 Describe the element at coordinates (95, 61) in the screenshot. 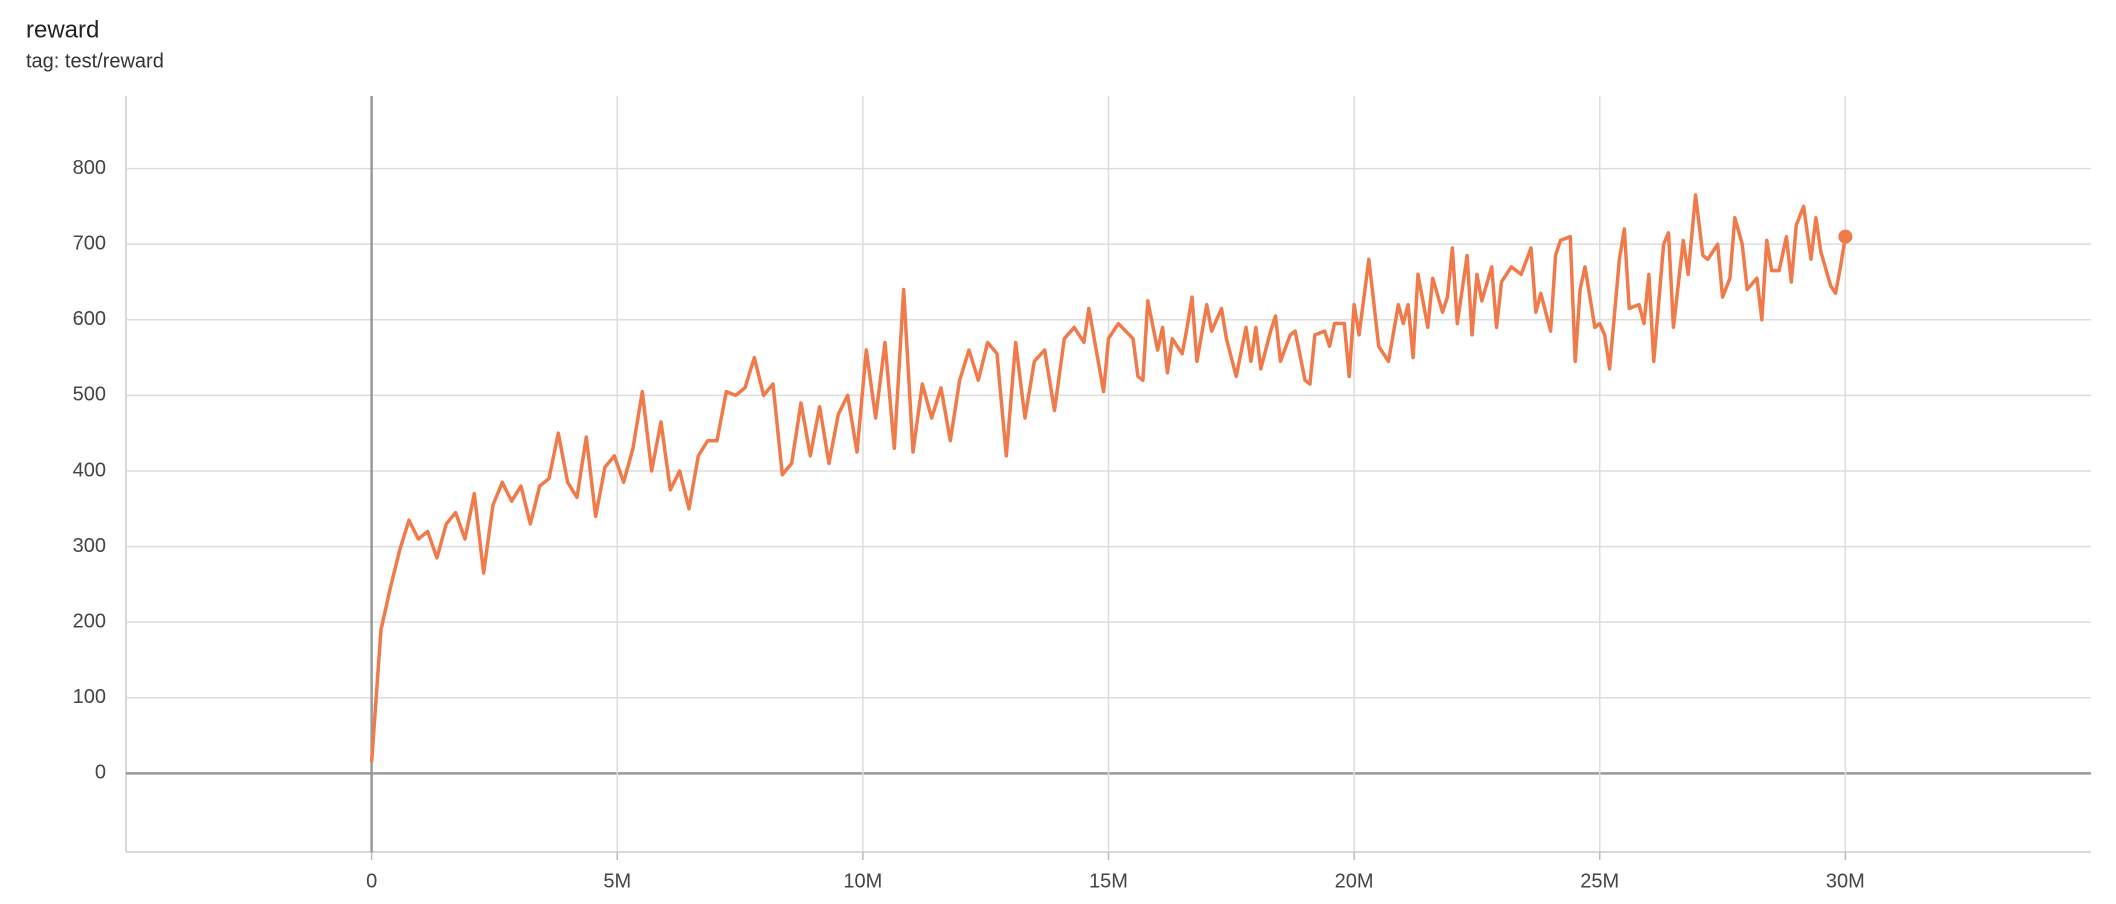

I see `chart-subtitle: tag: test/reward` at that location.